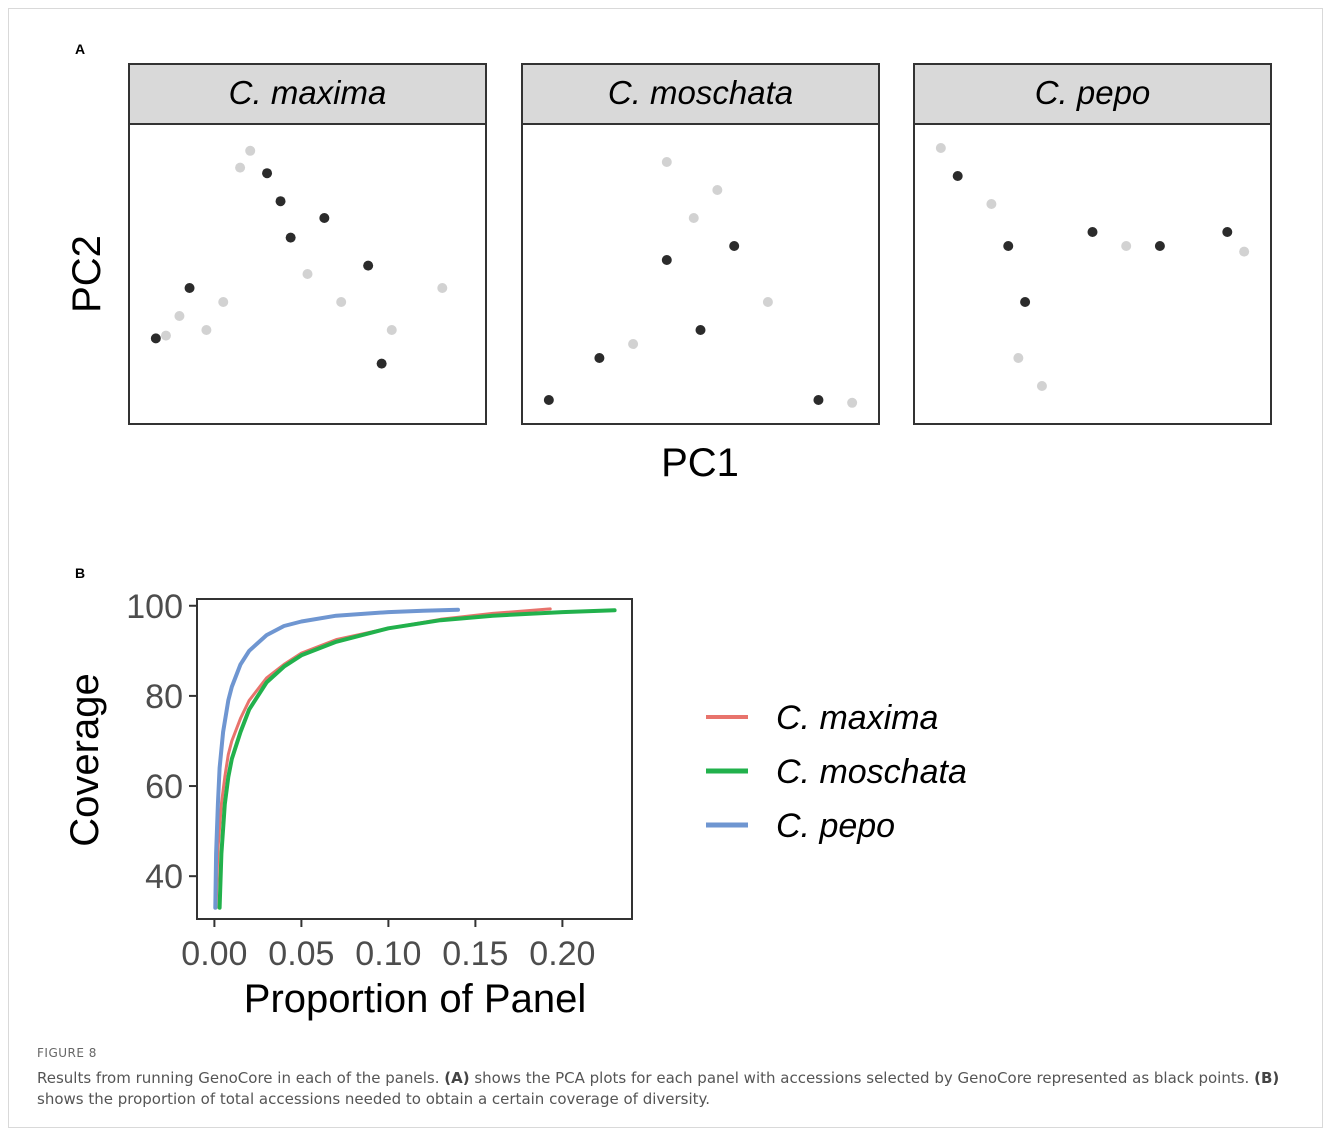 This screenshot has height=1136, width=1331. Describe the element at coordinates (457, 1078) in the screenshot. I see `caption-ref-a: (A)` at that location.